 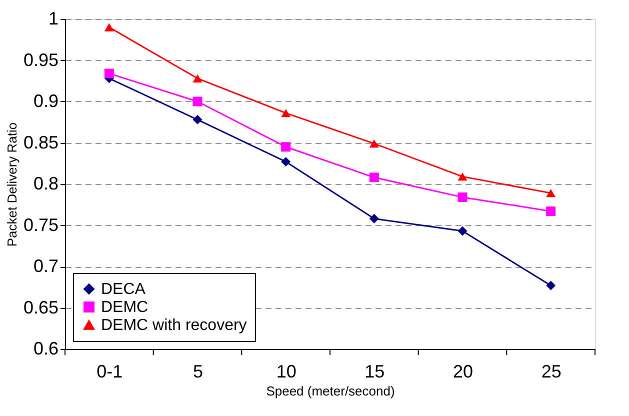 I want to click on legend-label: DEMC, so click(x=124, y=307).